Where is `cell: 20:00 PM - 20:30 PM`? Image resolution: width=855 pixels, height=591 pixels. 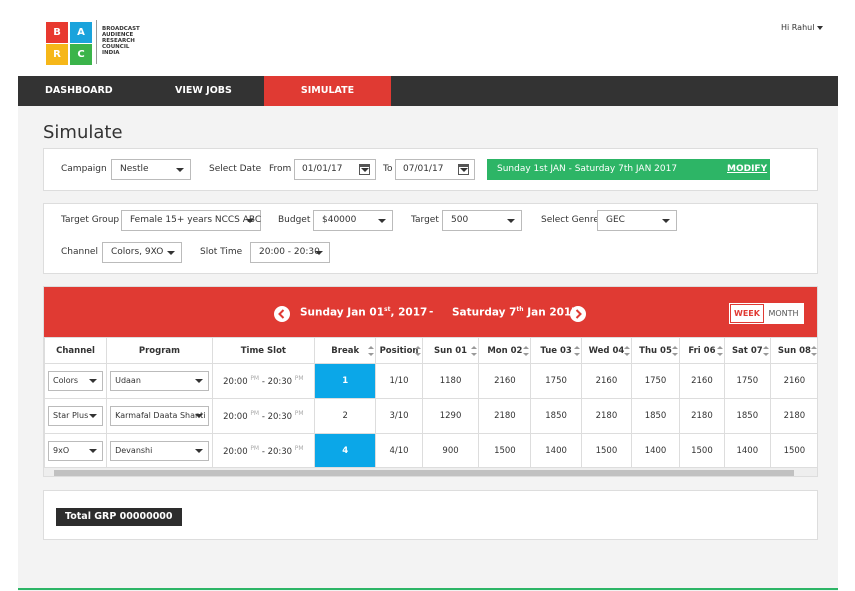 cell: 20:00 PM - 20:30 PM is located at coordinates (263, 416).